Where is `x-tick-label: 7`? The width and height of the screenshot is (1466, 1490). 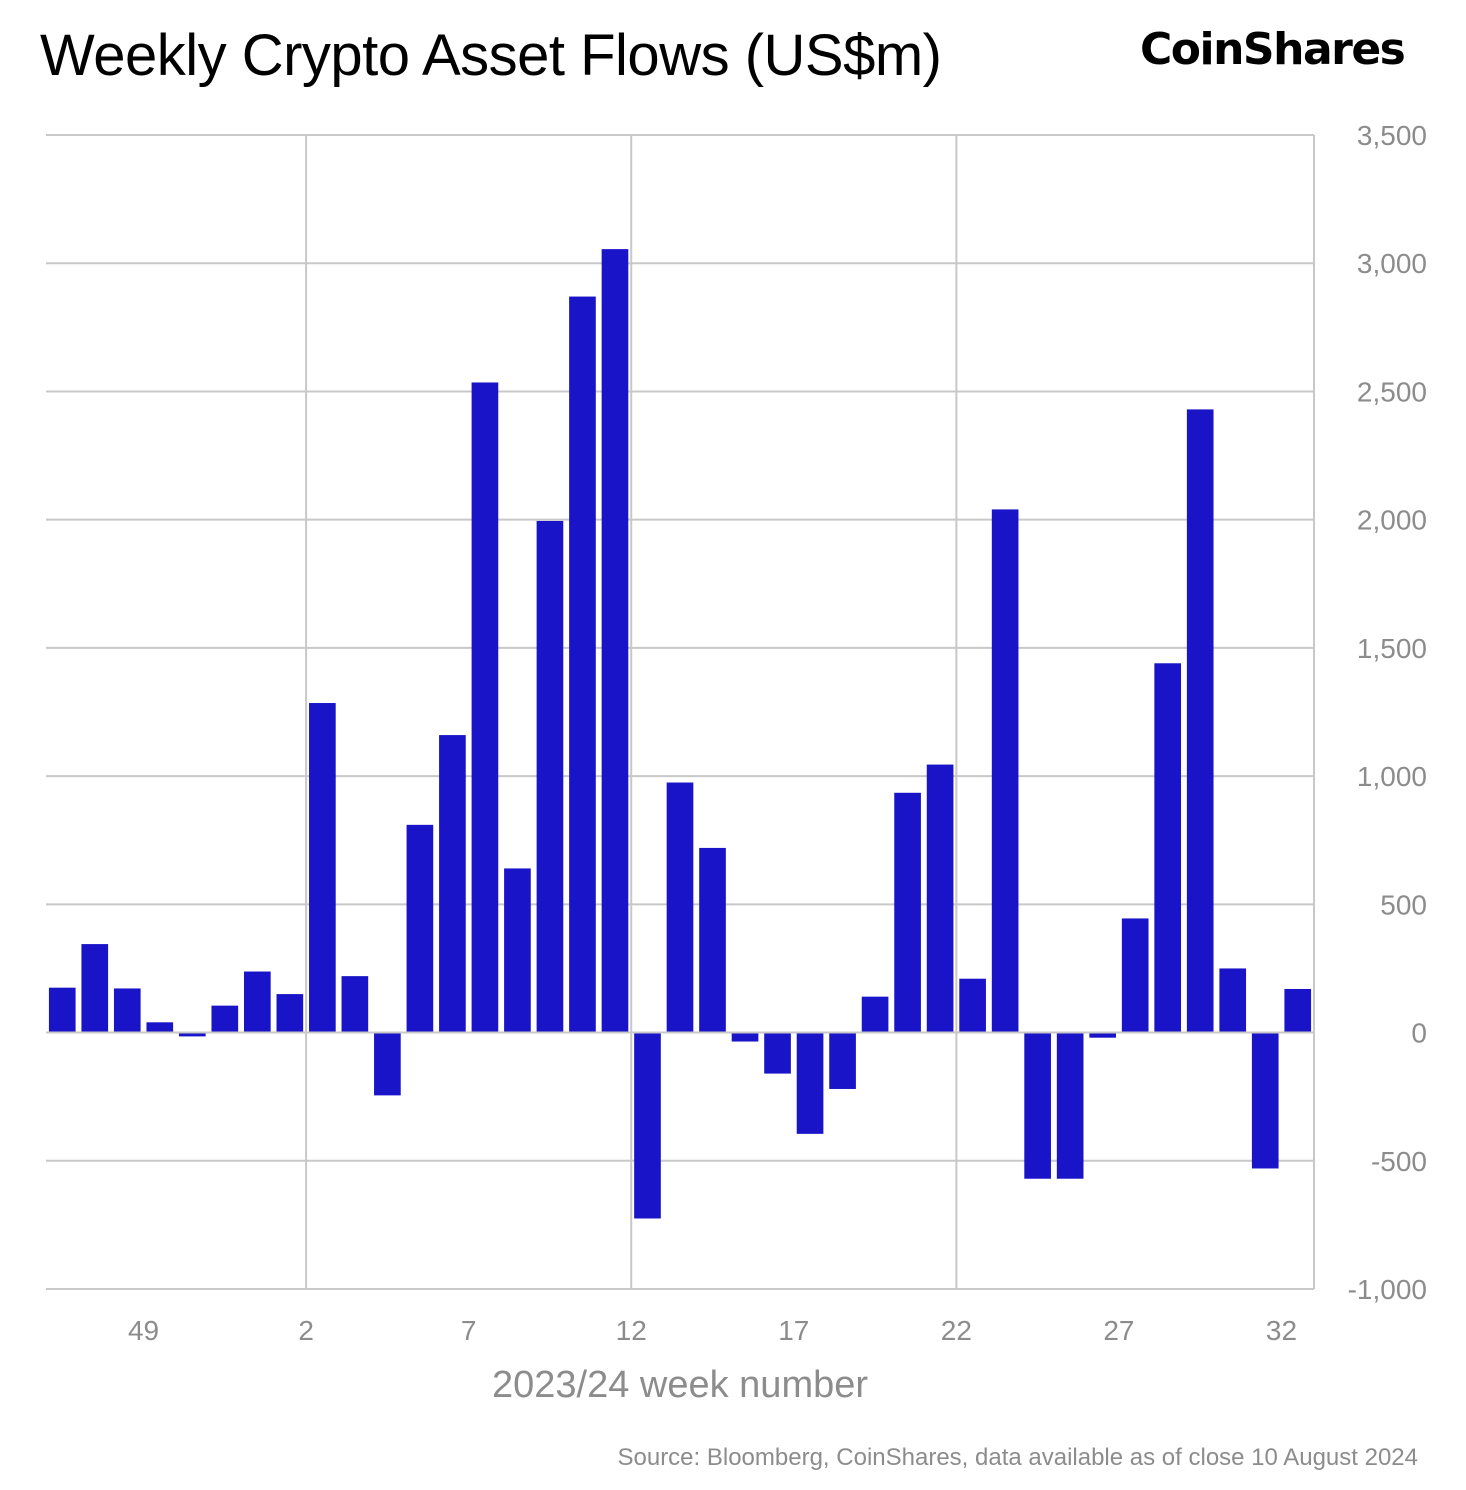 x-tick-label: 7 is located at coordinates (469, 1330).